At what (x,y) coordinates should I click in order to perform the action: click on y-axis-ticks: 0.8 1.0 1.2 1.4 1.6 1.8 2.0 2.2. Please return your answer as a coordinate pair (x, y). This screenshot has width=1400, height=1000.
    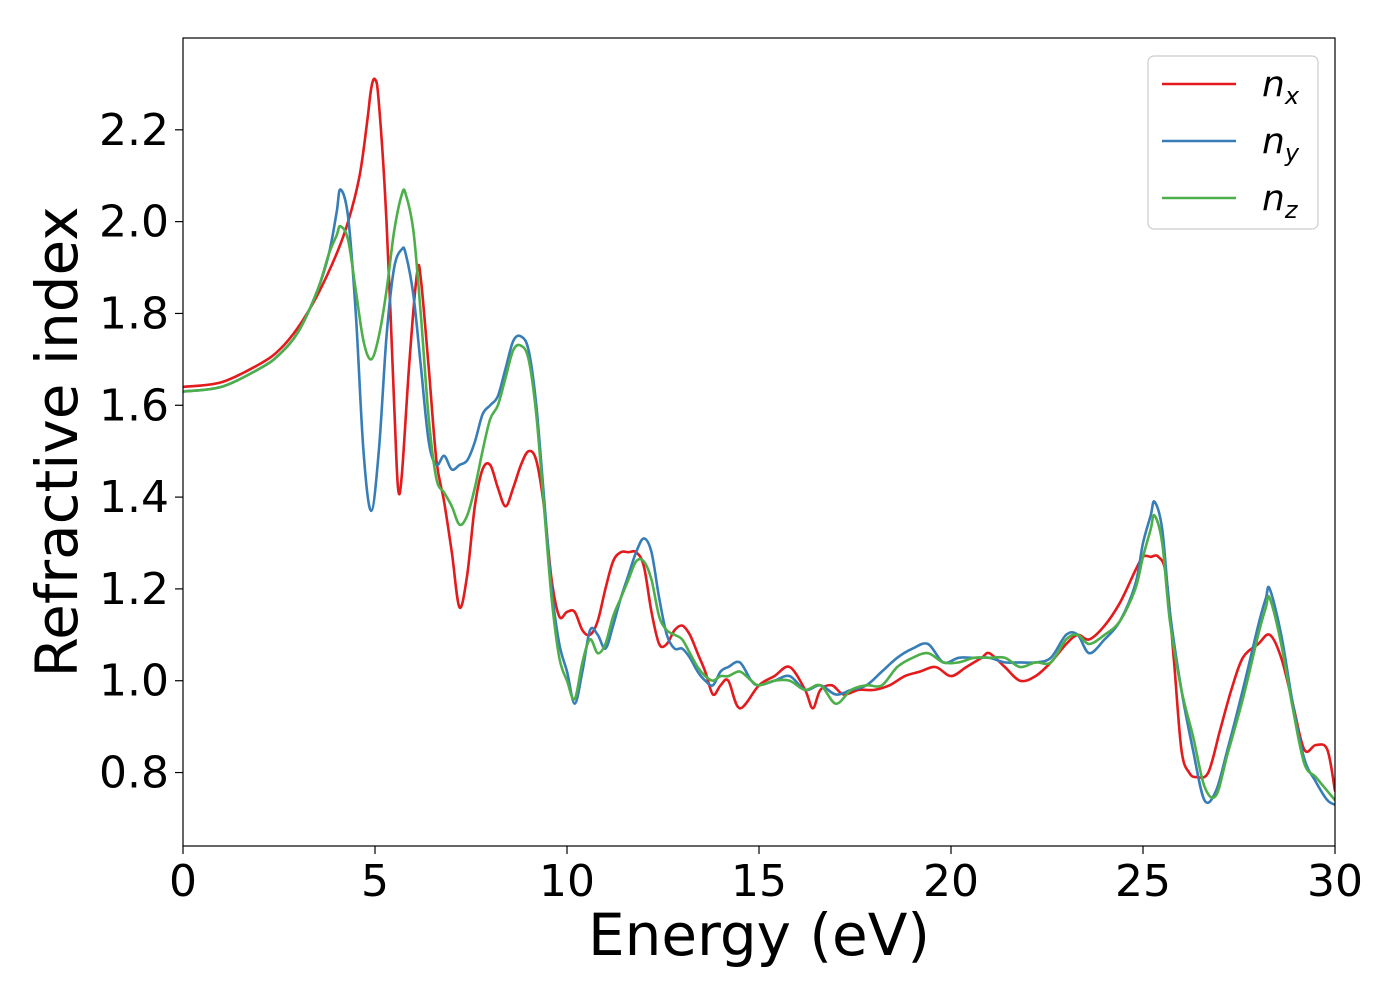
    Looking at the image, I should click on (141, 452).